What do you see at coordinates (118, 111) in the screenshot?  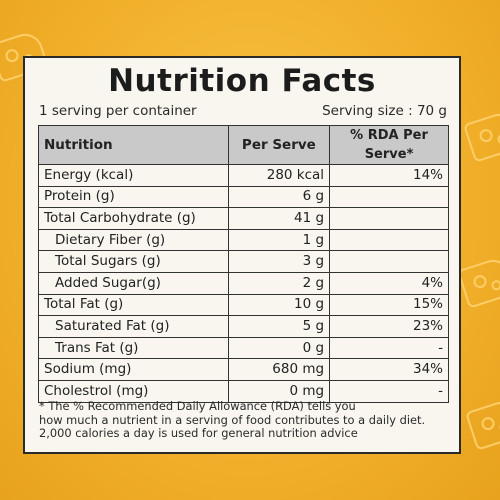 I see `servings-per-container: 1 serving per container` at bounding box center [118, 111].